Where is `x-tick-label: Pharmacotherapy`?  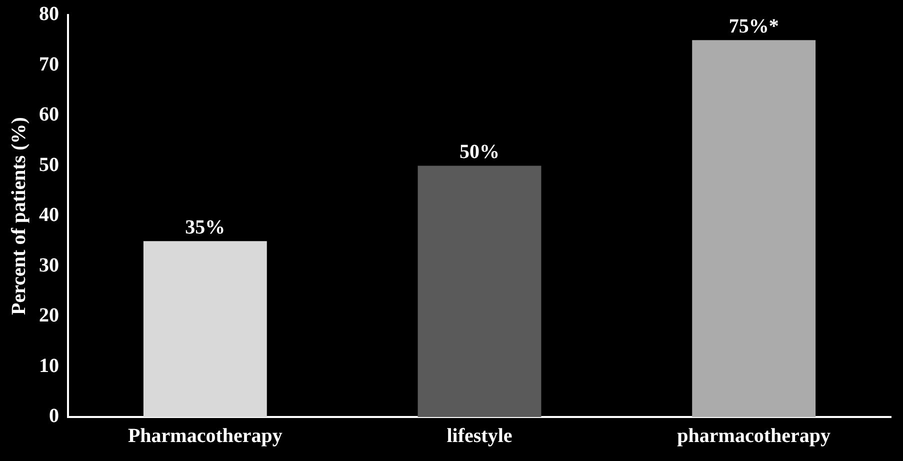
x-tick-label: Pharmacotherapy is located at coordinates (205, 436).